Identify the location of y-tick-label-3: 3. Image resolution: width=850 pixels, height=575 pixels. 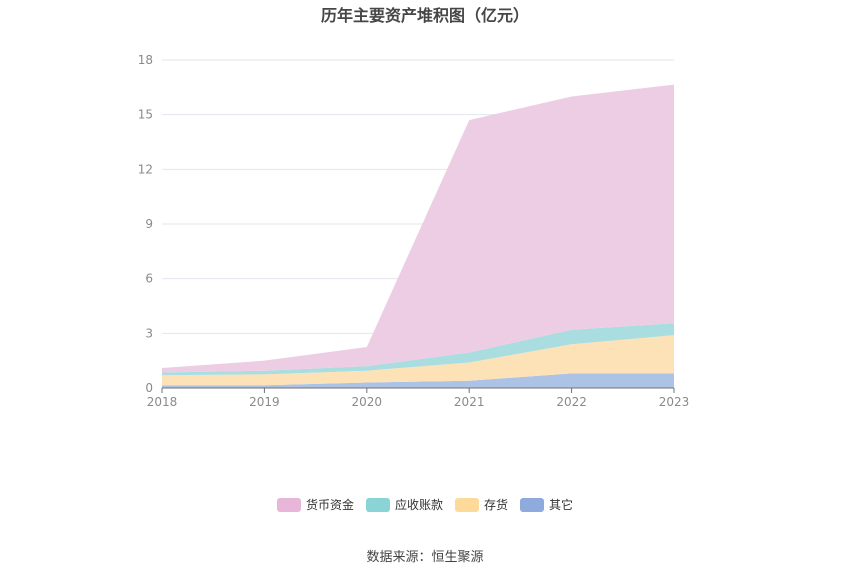
(149, 333).